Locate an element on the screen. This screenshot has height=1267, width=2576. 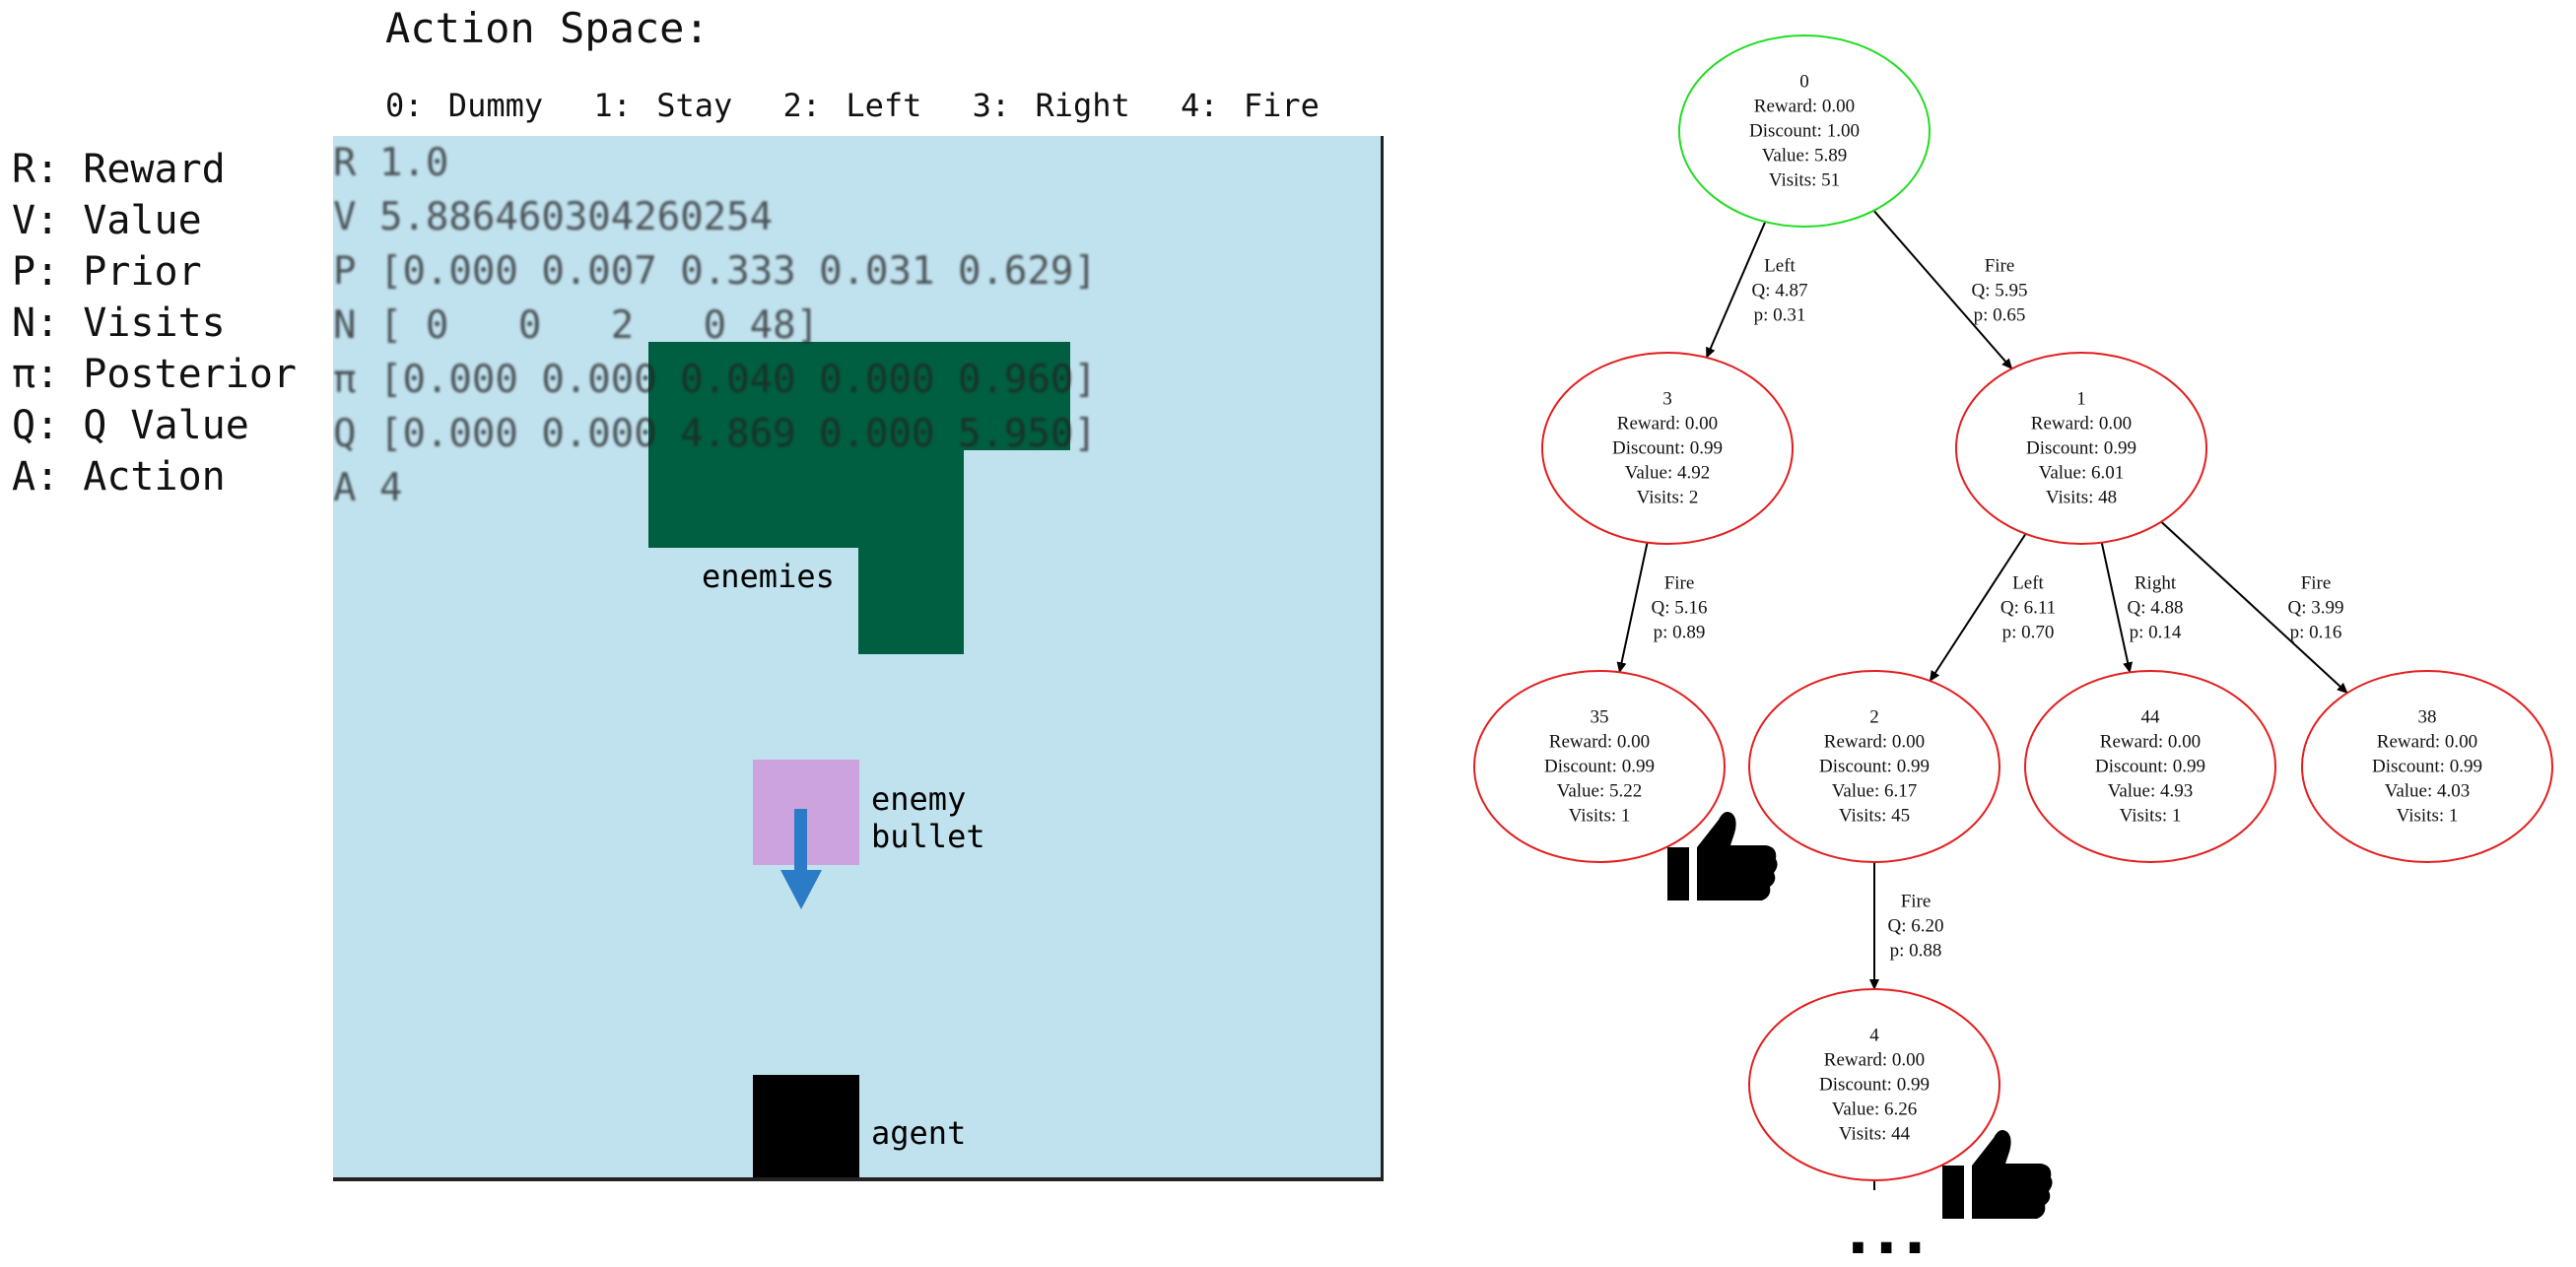
enemies-label: enemies is located at coordinates (769, 576).